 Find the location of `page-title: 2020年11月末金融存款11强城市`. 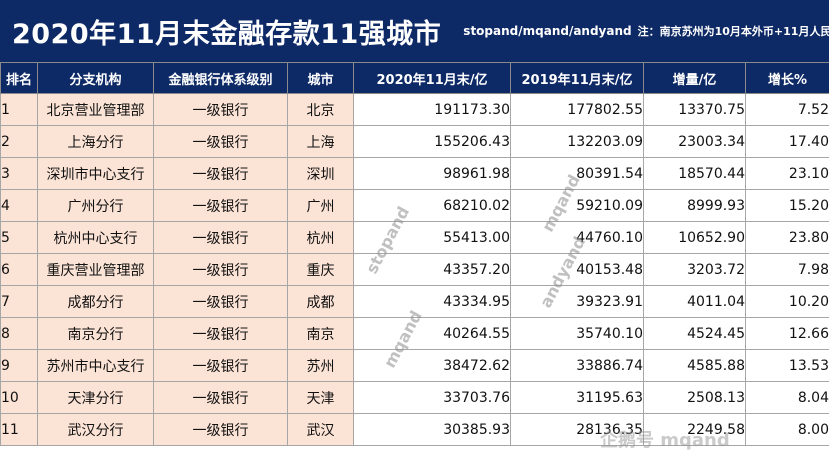

page-title: 2020年11月末金融存款11强城市 is located at coordinates (227, 34).